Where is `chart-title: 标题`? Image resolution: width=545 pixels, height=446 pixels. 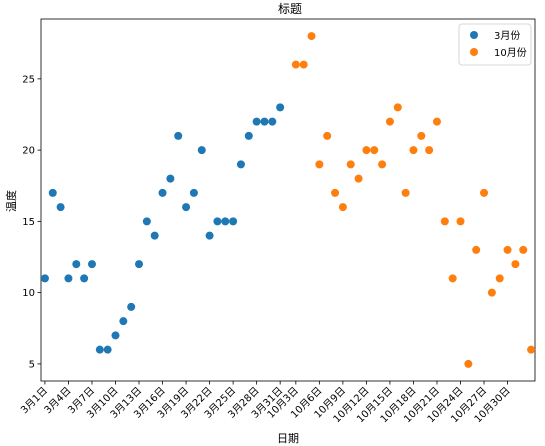
chart-title: 标题 is located at coordinates (290, 9).